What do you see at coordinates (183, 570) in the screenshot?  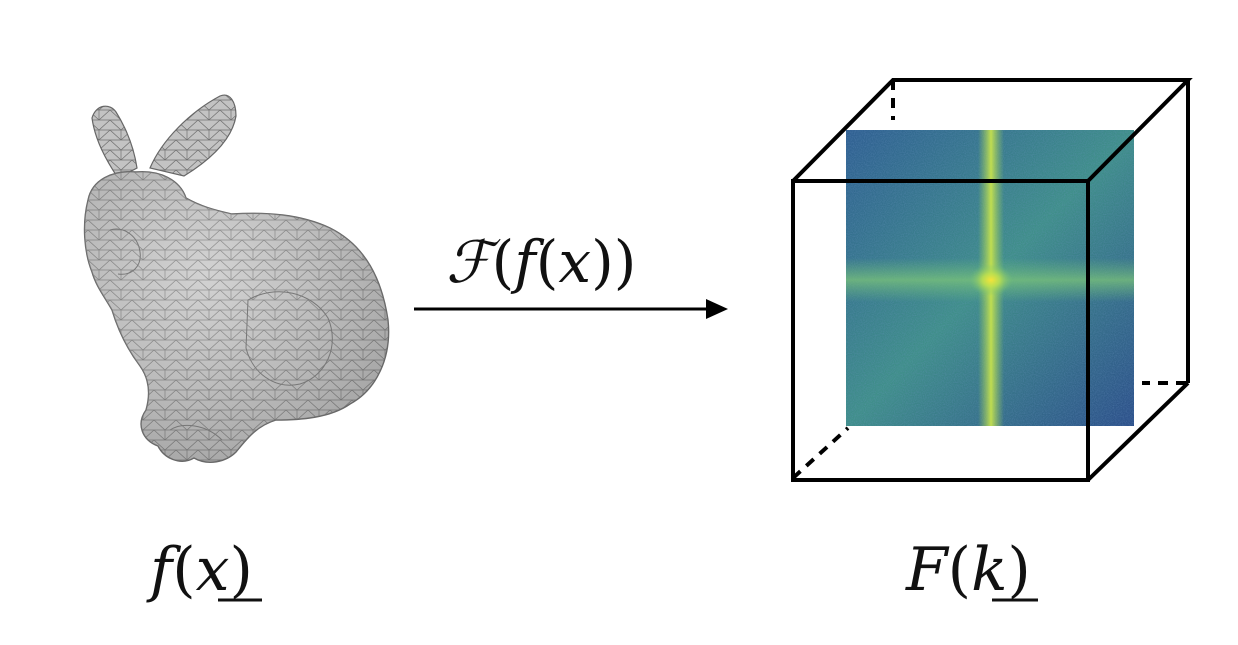 I see `left-label-open: (` at bounding box center [183, 570].